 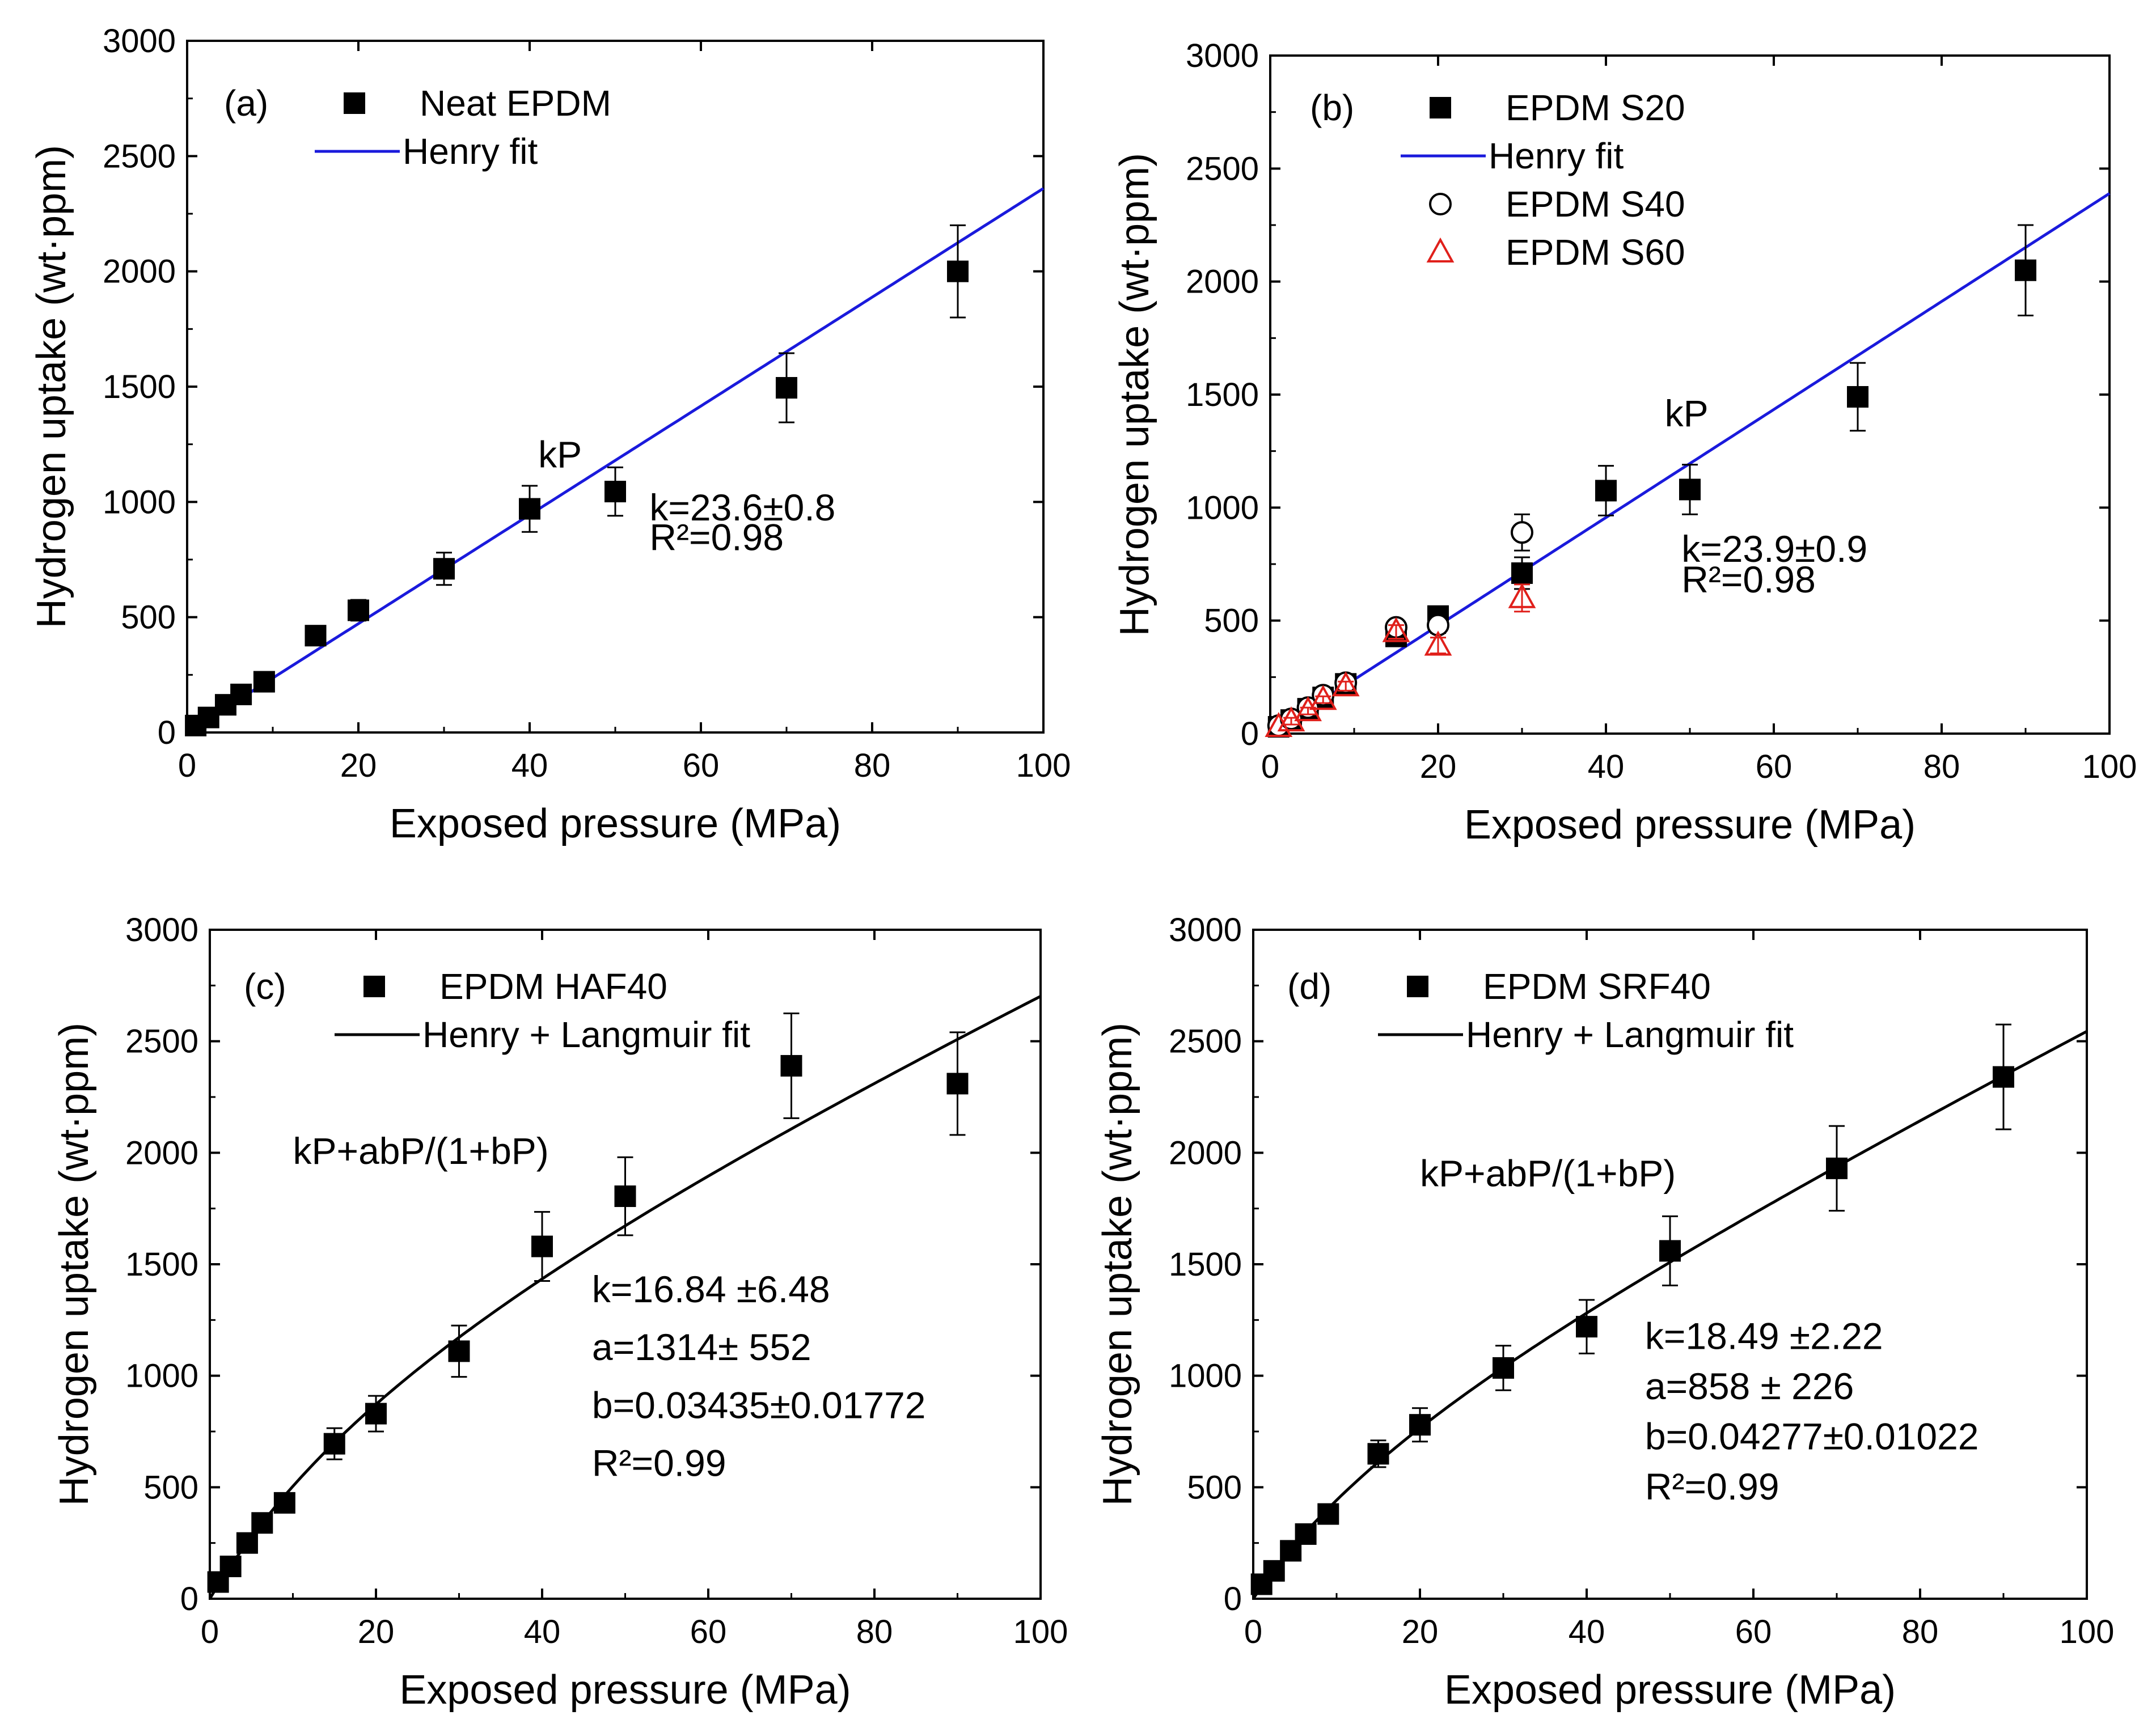 What do you see at coordinates (1687, 413) in the screenshot?
I see `fit-formula: kP` at bounding box center [1687, 413].